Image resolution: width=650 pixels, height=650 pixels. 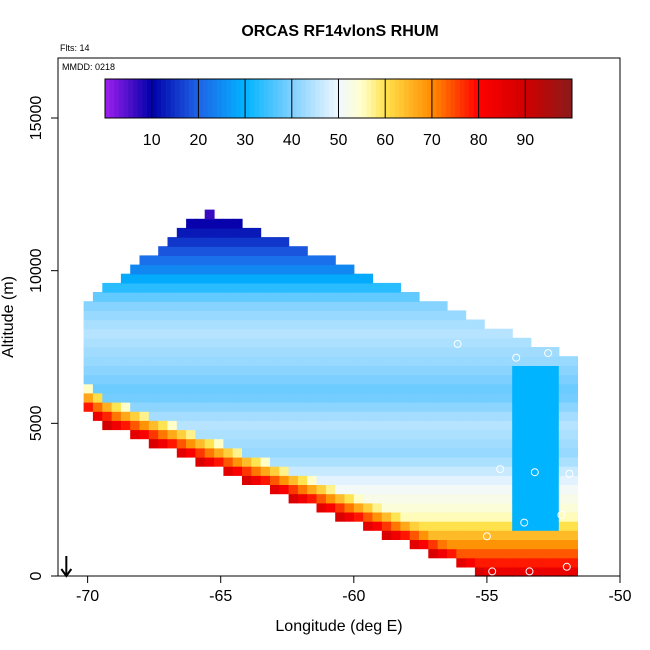 I want to click on x-tick-label: -65, so click(x=220, y=596).